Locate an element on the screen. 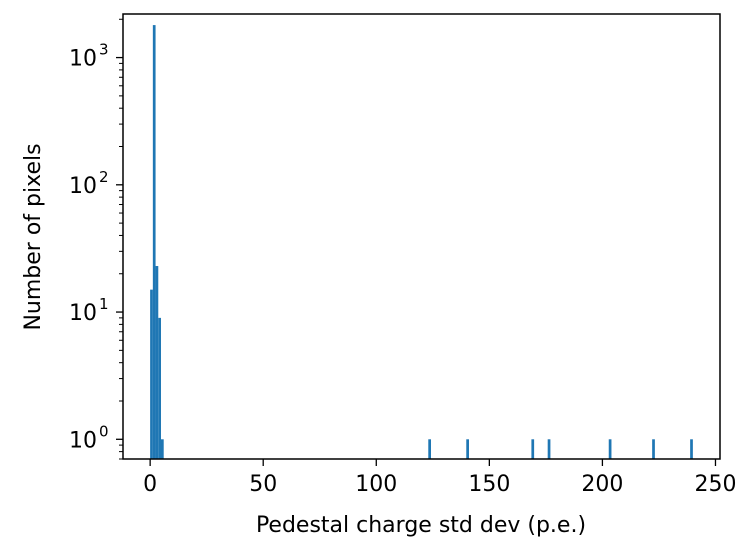 Image resolution: width=745 pixels, height=540 pixels. x-axis-label: Pedestal charge std dev (p.e.) is located at coordinates (421, 525).